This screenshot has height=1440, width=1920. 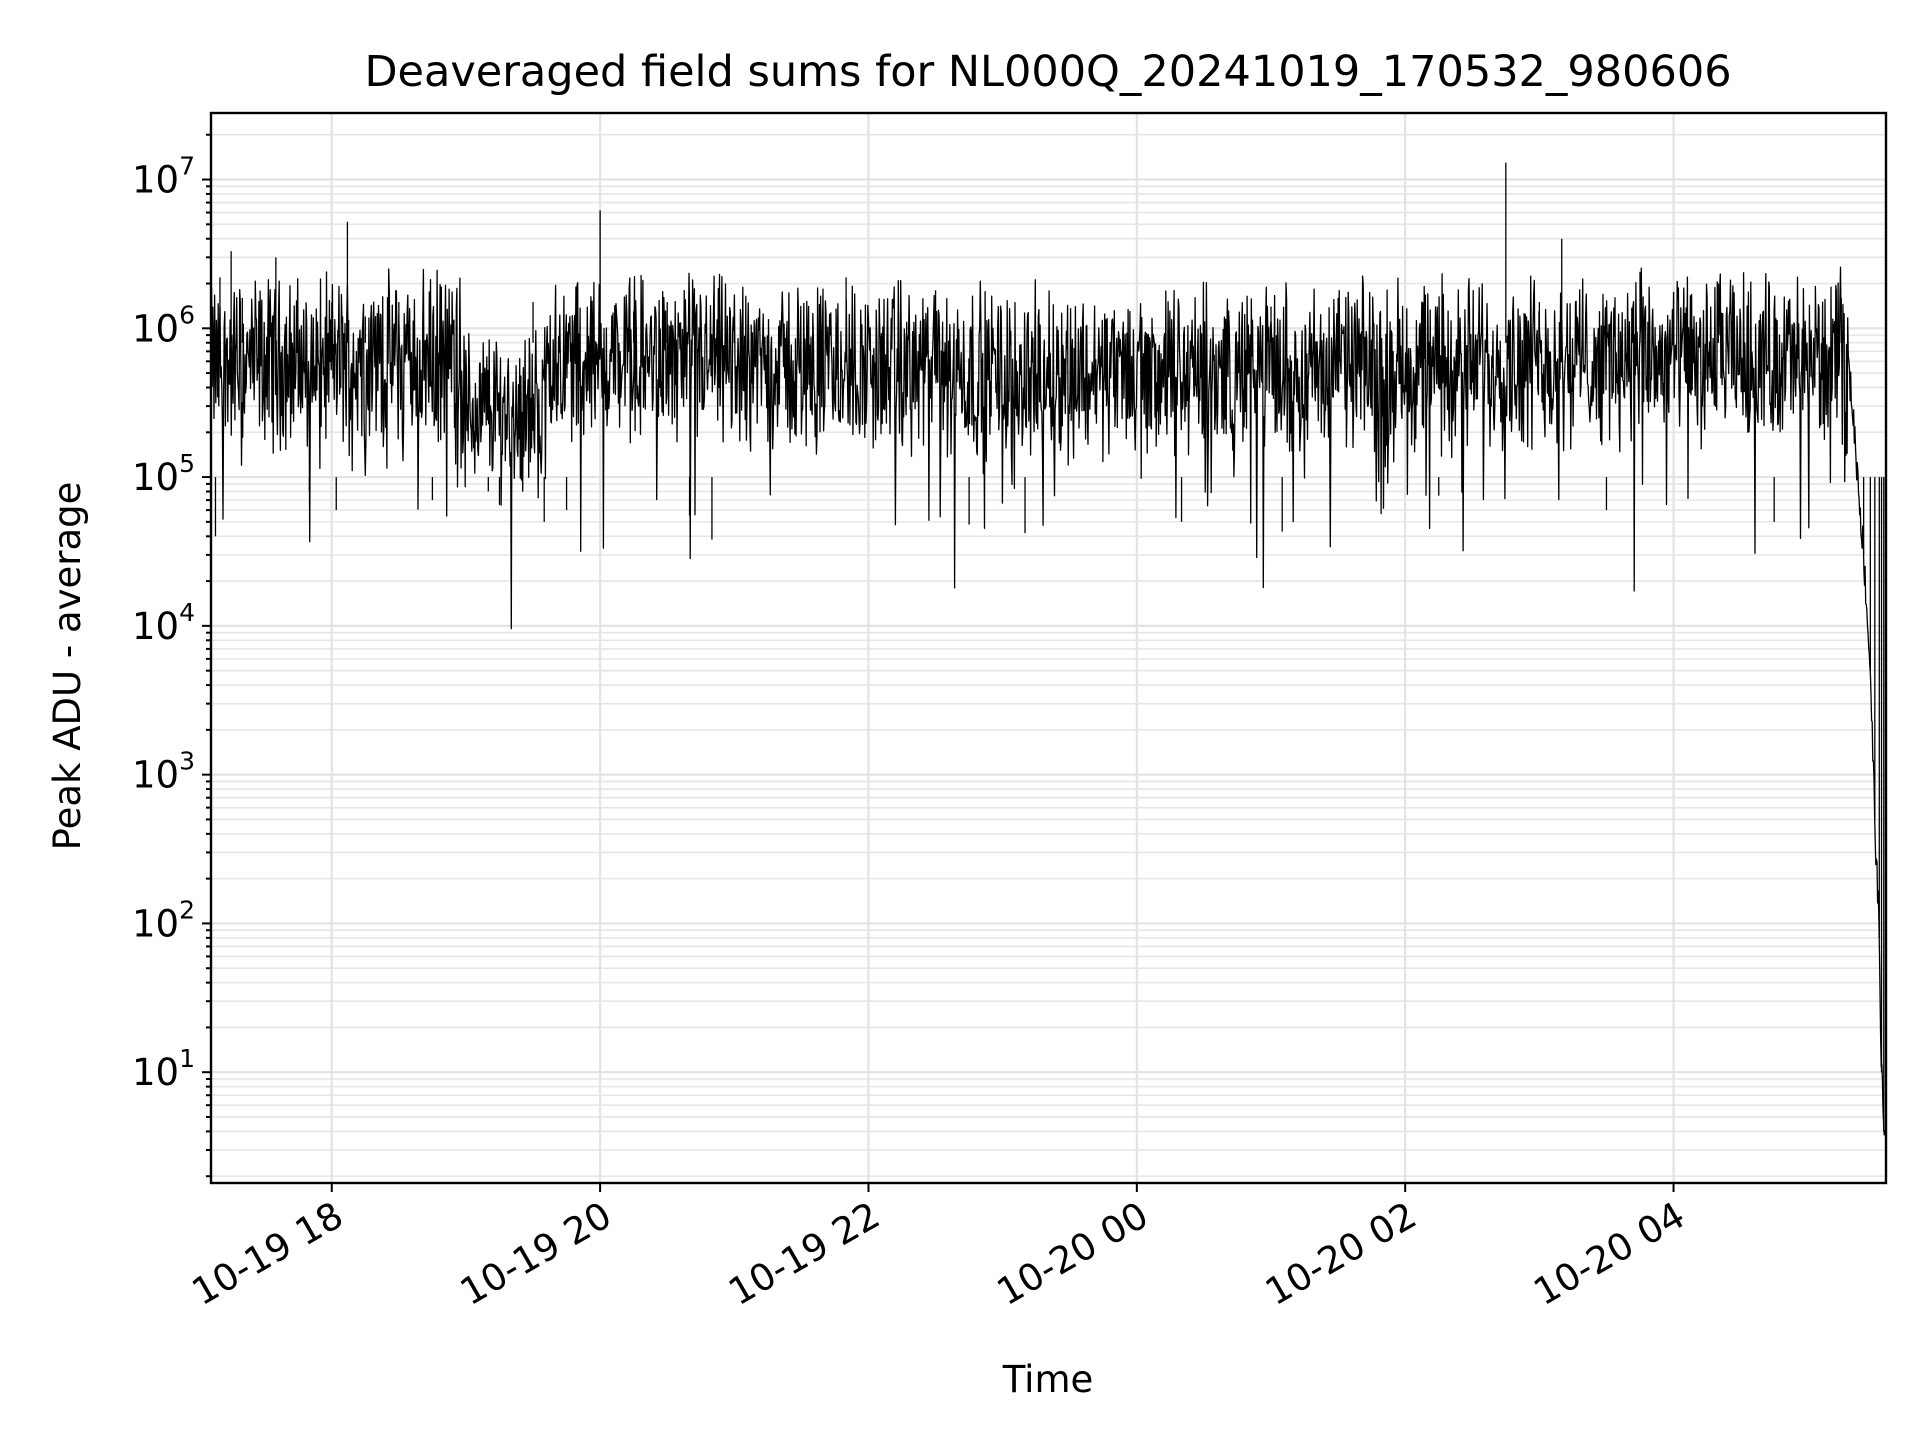 What do you see at coordinates (1341, 1254) in the screenshot?
I see `x-tick-label: 10-20 02` at bounding box center [1341, 1254].